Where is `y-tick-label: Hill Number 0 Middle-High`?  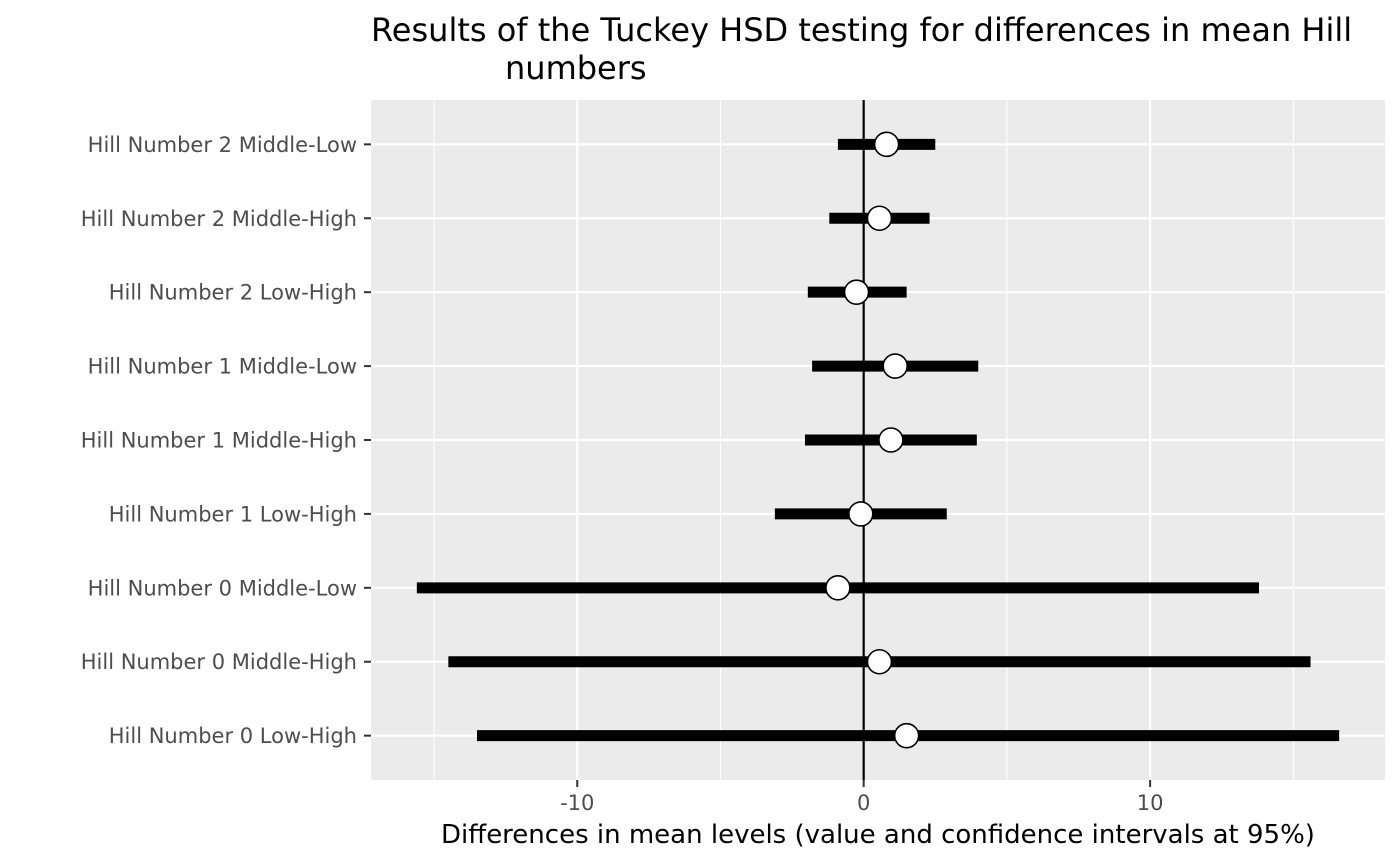
y-tick-label: Hill Number 0 Middle-High is located at coordinates (219, 662).